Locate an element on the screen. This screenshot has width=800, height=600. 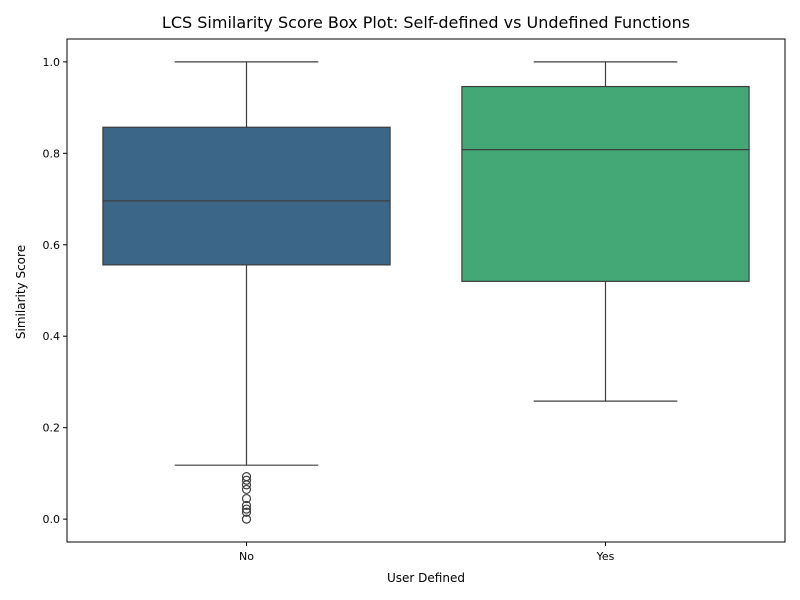
box-no is located at coordinates (246, 196).